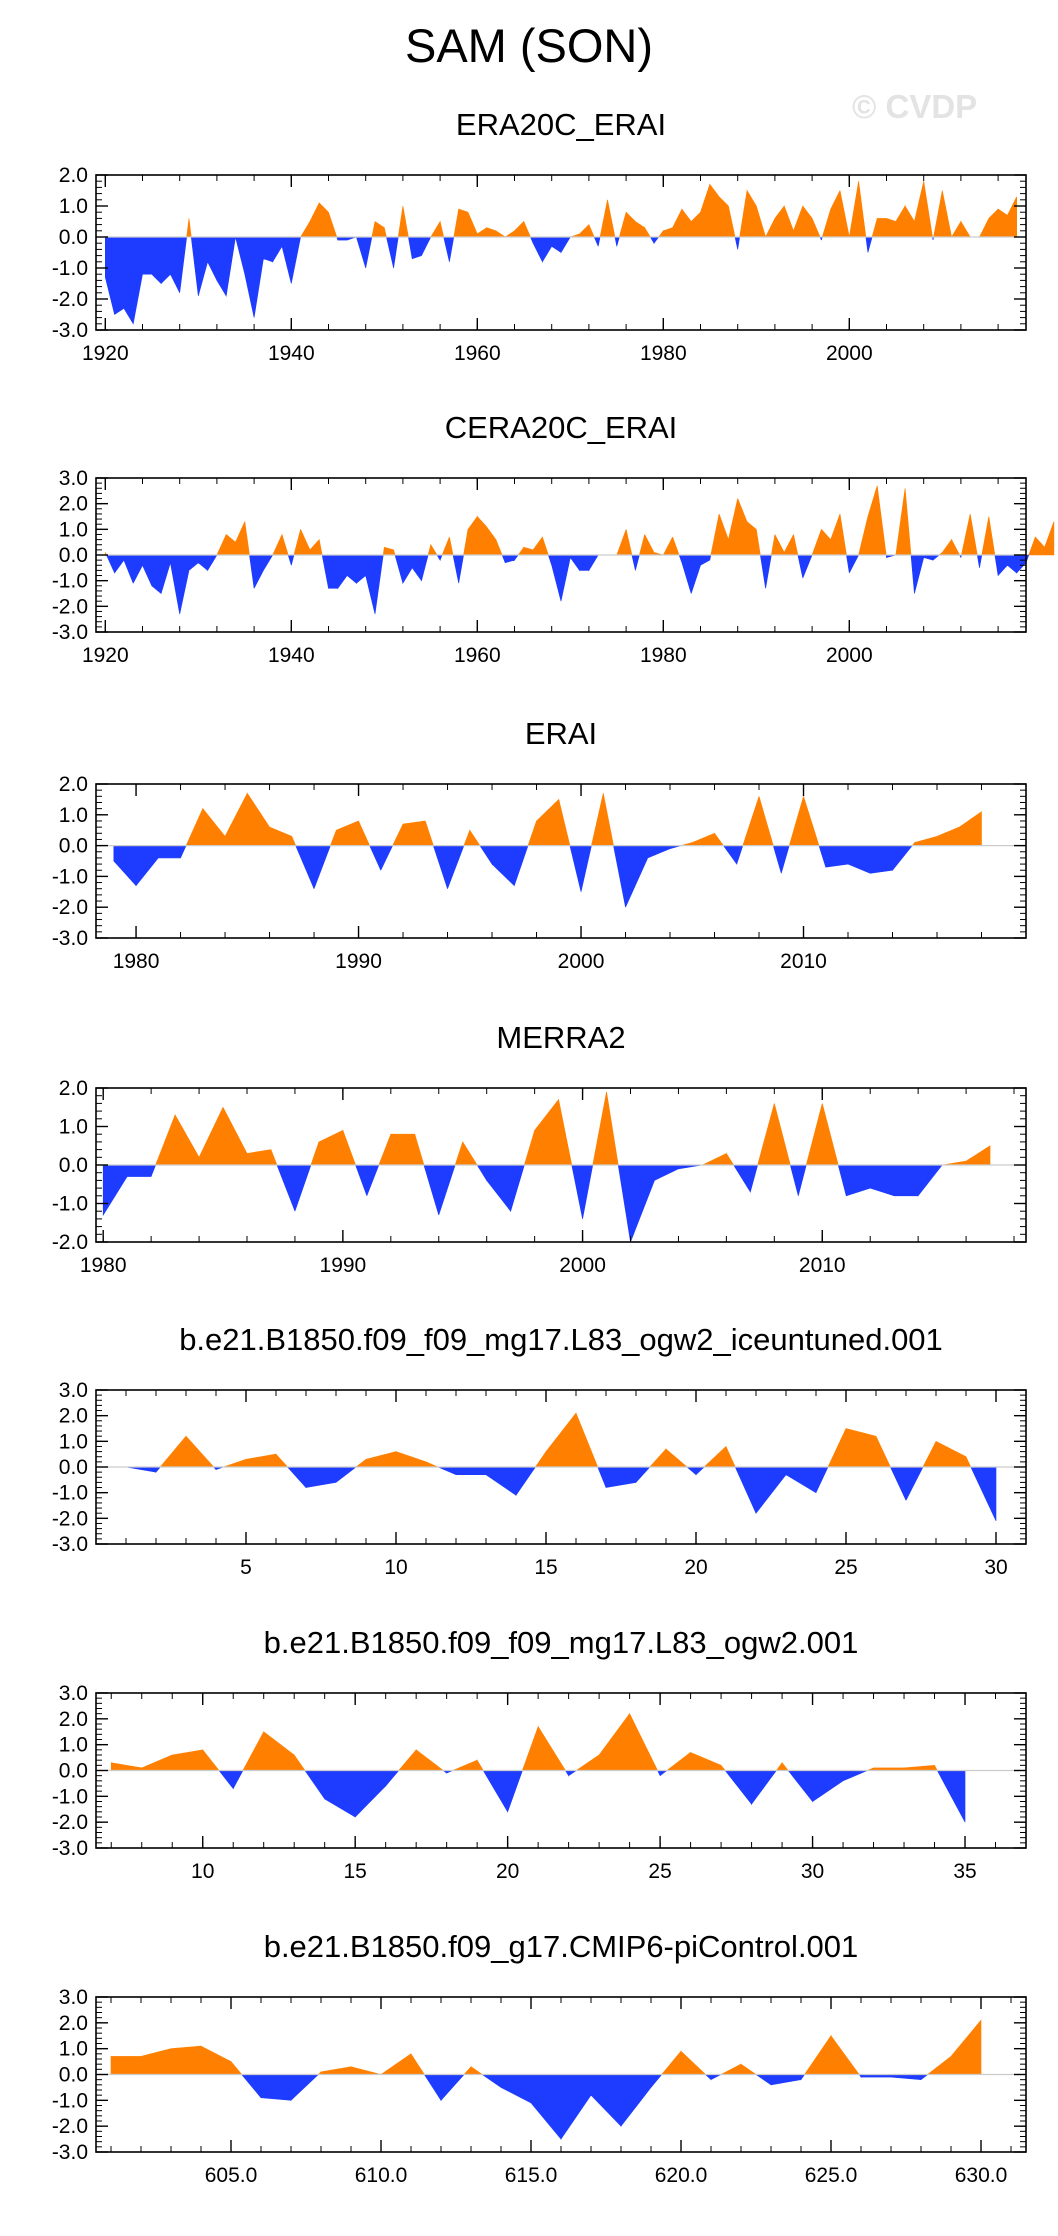 This screenshot has width=1058, height=2236. Describe the element at coordinates (915, 106) in the screenshot. I see `watermark: © CVDP` at that location.